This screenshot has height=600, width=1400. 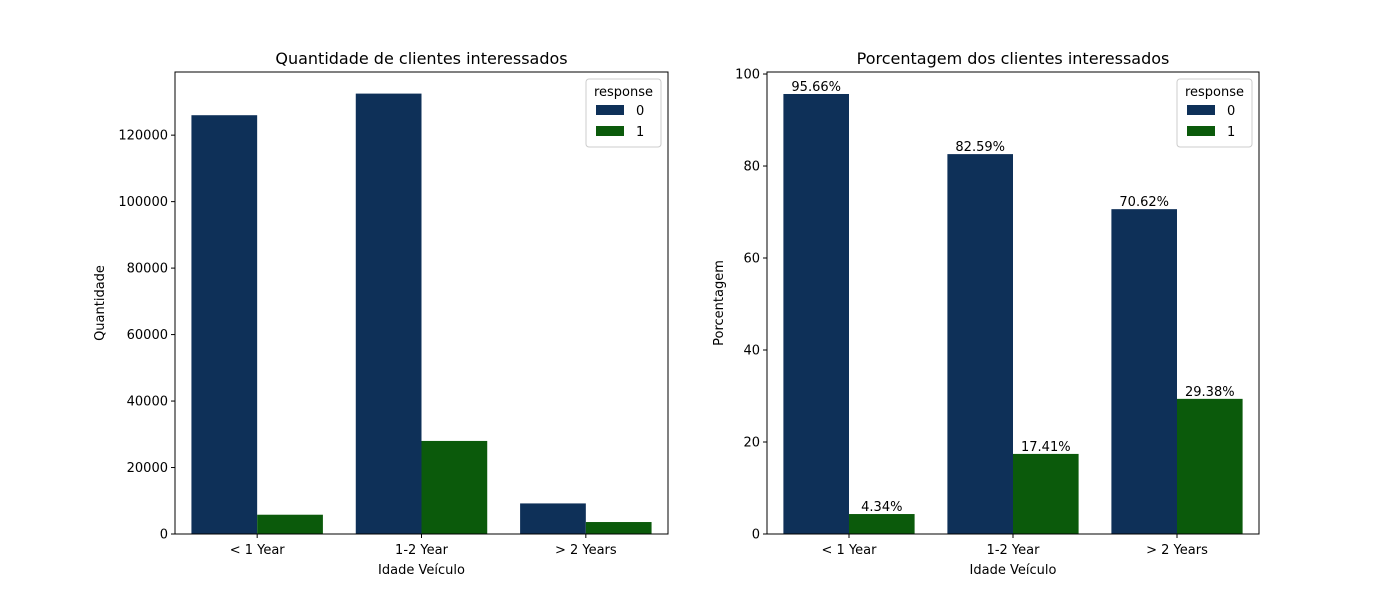 I want to click on y-tick-label: 40, so click(x=751, y=351).